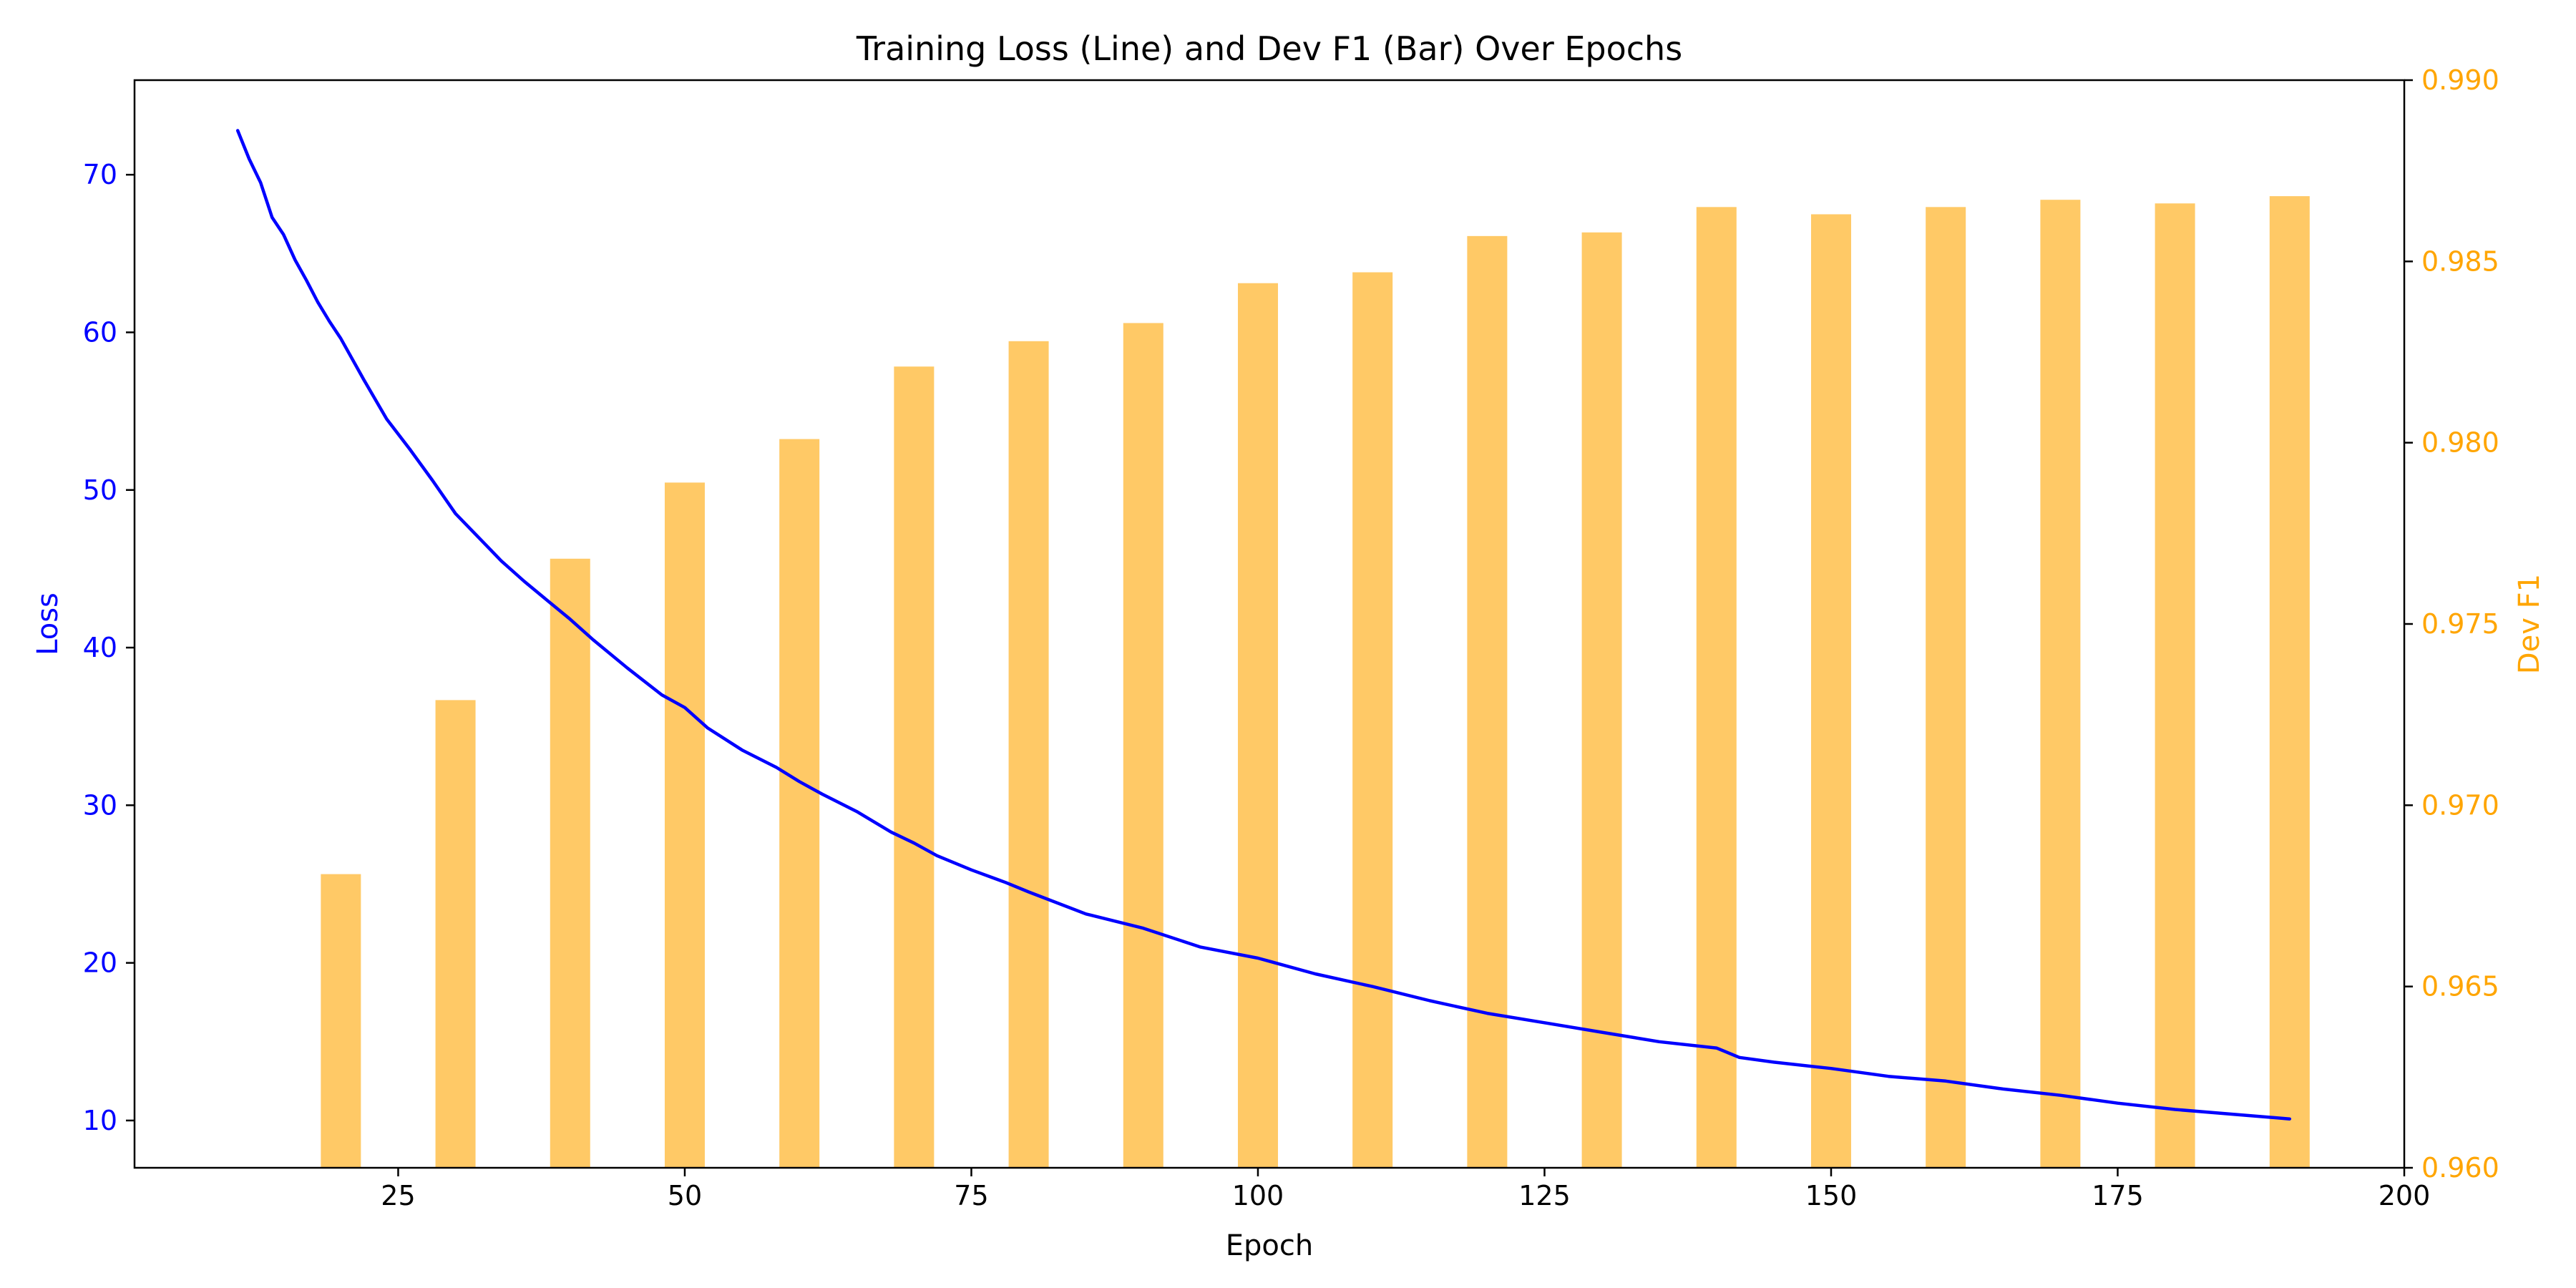 This screenshot has width=2576, height=1288. What do you see at coordinates (2460, 624) in the screenshot?
I see `right-y-tick-label-3: 0.975` at bounding box center [2460, 624].